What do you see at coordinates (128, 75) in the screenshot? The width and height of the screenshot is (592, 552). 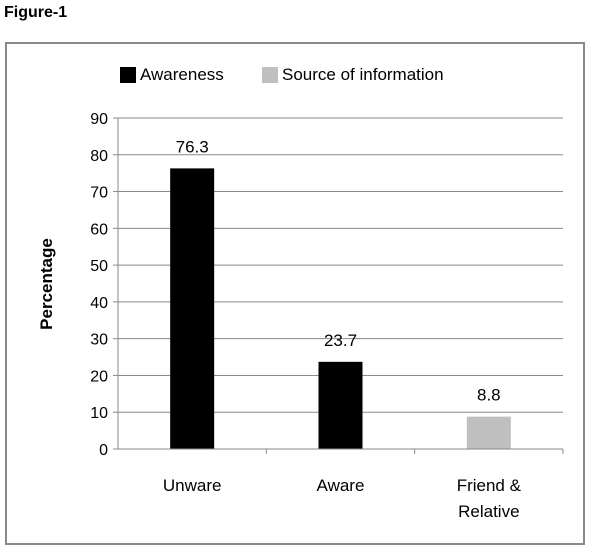 I see `legend-swatch-awareness` at bounding box center [128, 75].